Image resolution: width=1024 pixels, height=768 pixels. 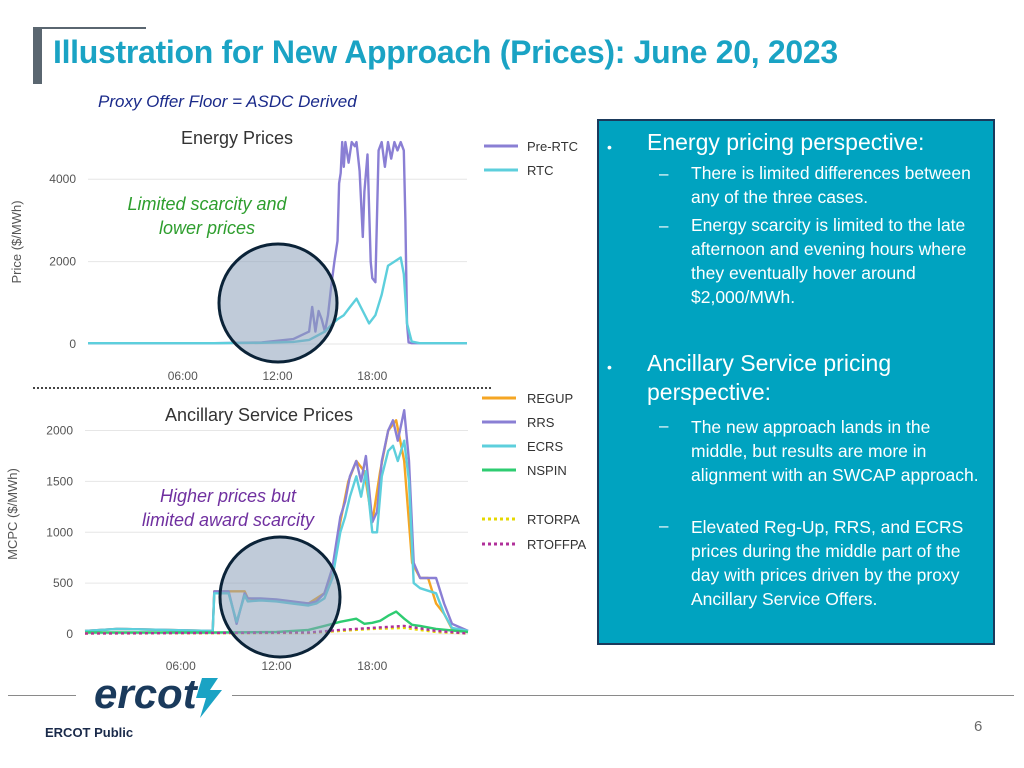 I want to click on ancillary-x-tick-label: 12:00, so click(x=276, y=666).